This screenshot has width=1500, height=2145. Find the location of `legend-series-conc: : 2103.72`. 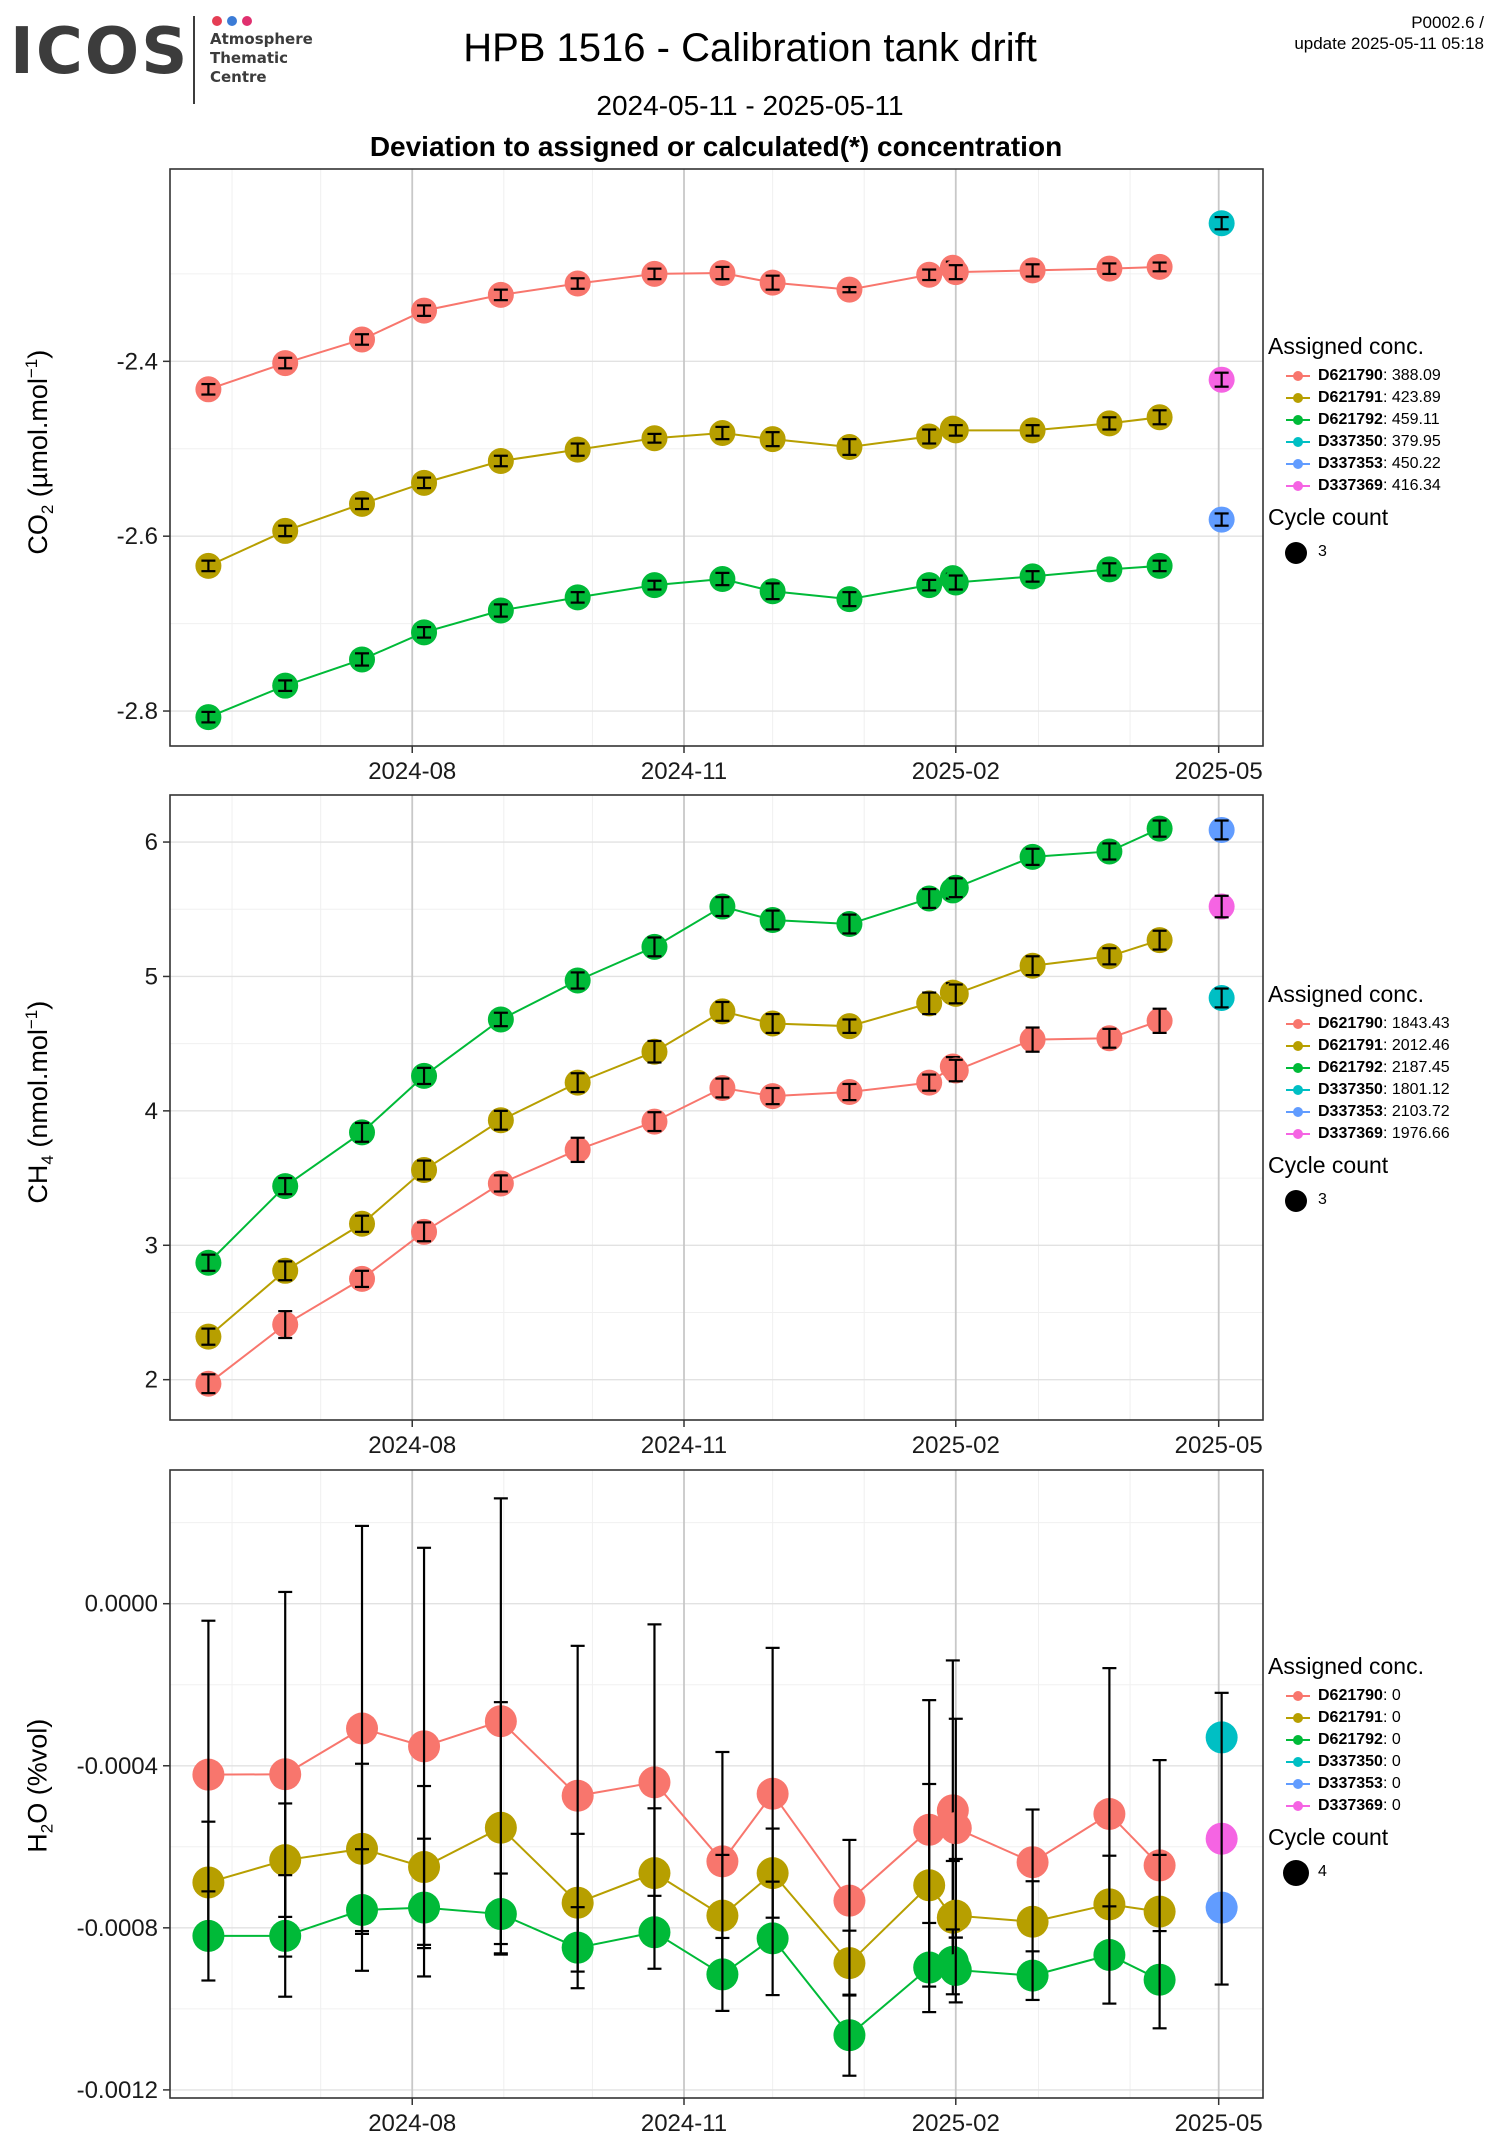

legend-series-conc: : 2103.72 is located at coordinates (1416, 1111).